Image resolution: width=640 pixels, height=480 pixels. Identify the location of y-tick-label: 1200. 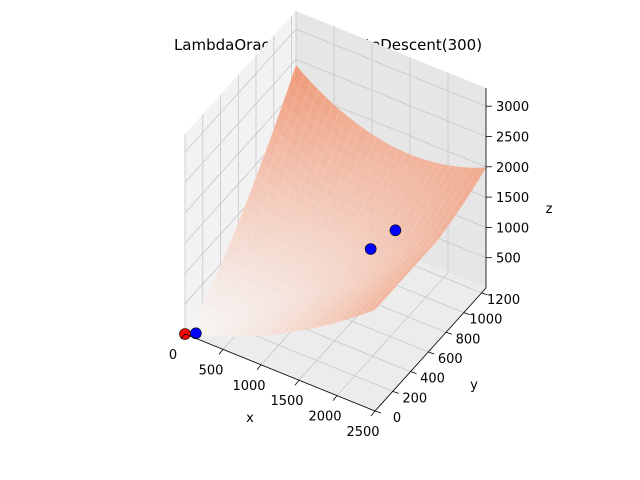
(503, 300).